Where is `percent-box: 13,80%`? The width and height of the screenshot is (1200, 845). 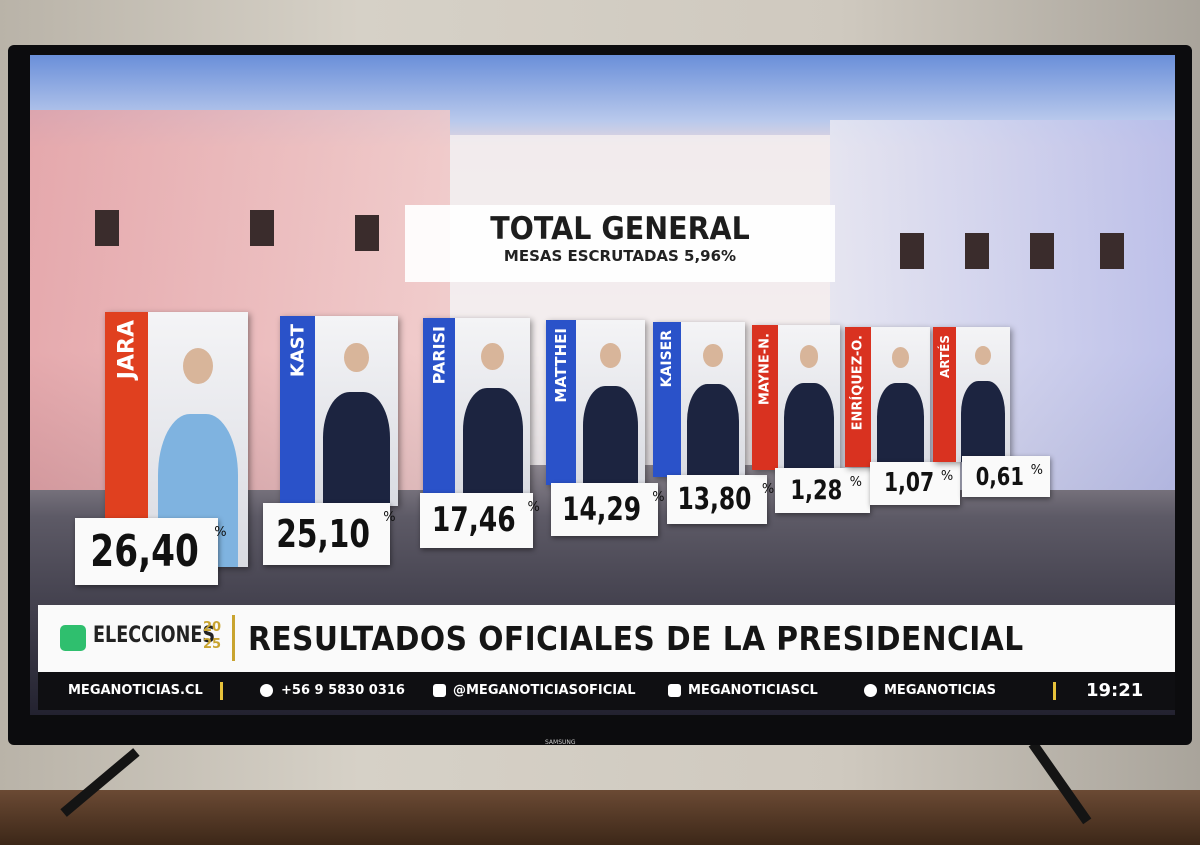 percent-box: 13,80% is located at coordinates (720, 499).